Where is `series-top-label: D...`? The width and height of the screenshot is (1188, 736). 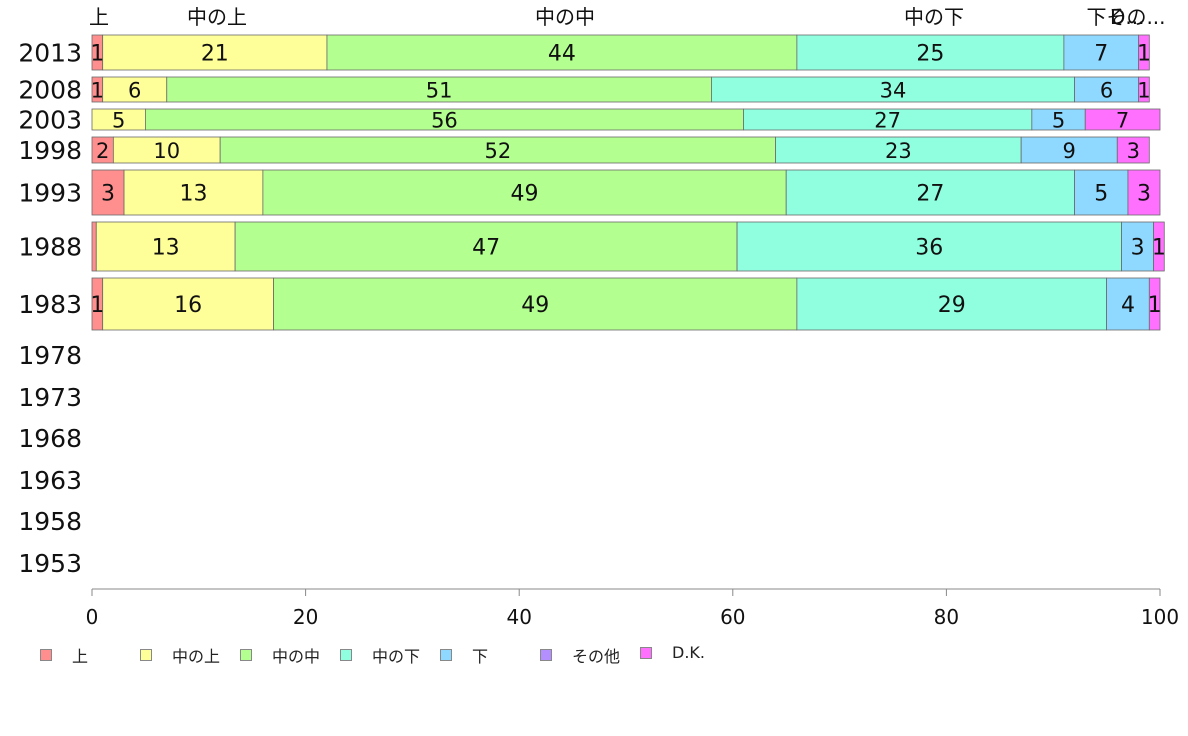 series-top-label: D... is located at coordinates (1127, 17).